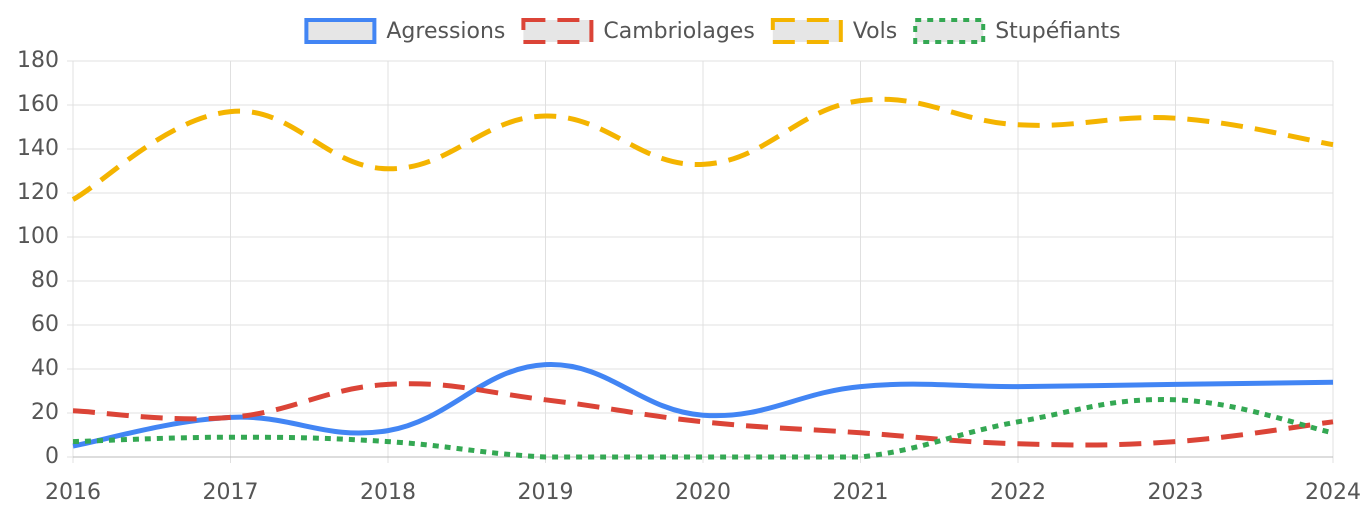 This screenshot has height=506, width=1367. What do you see at coordinates (45, 280) in the screenshot?
I see `y-tick-label: 80` at bounding box center [45, 280].